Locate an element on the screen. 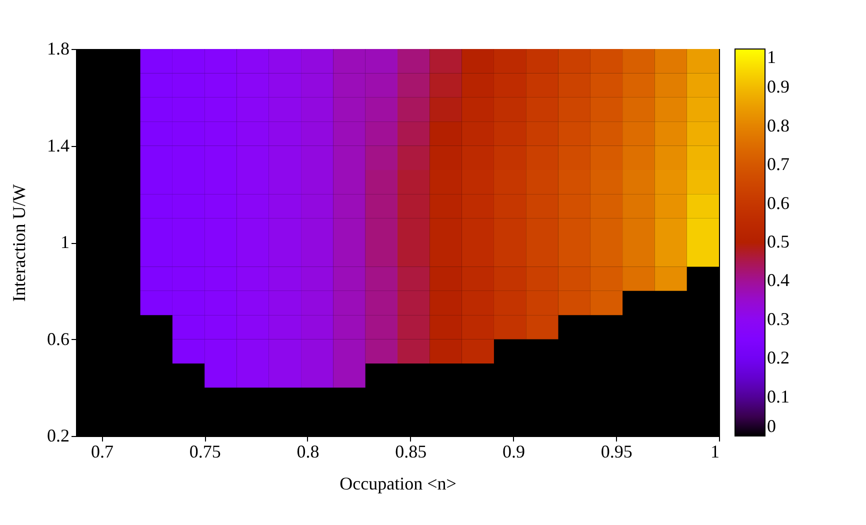 The width and height of the screenshot is (866, 525). color-bar-label: 0.6 is located at coordinates (778, 202).